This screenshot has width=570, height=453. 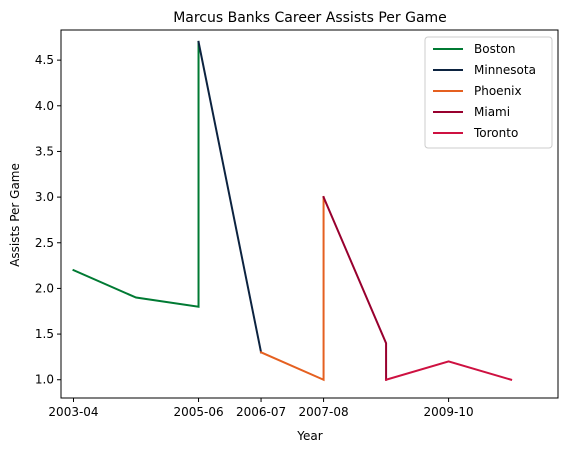 I want to click on series-line-toronto, so click(x=448, y=370).